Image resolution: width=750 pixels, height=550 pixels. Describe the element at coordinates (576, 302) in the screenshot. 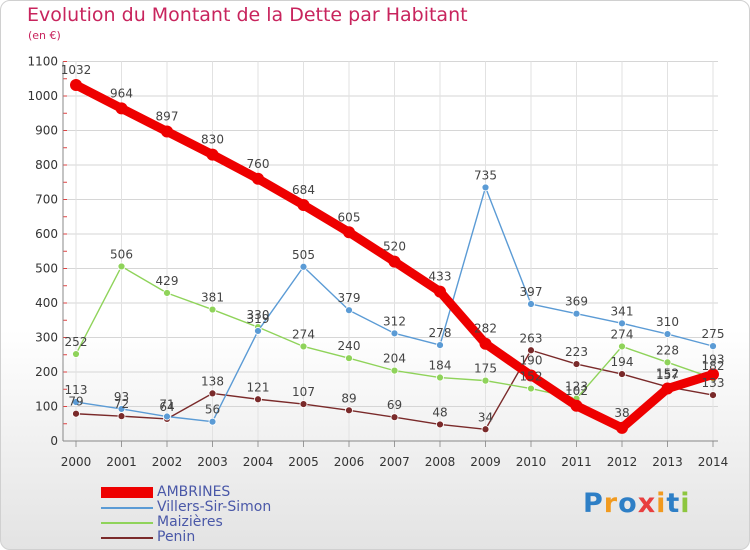

I see `data-label: 369` at that location.